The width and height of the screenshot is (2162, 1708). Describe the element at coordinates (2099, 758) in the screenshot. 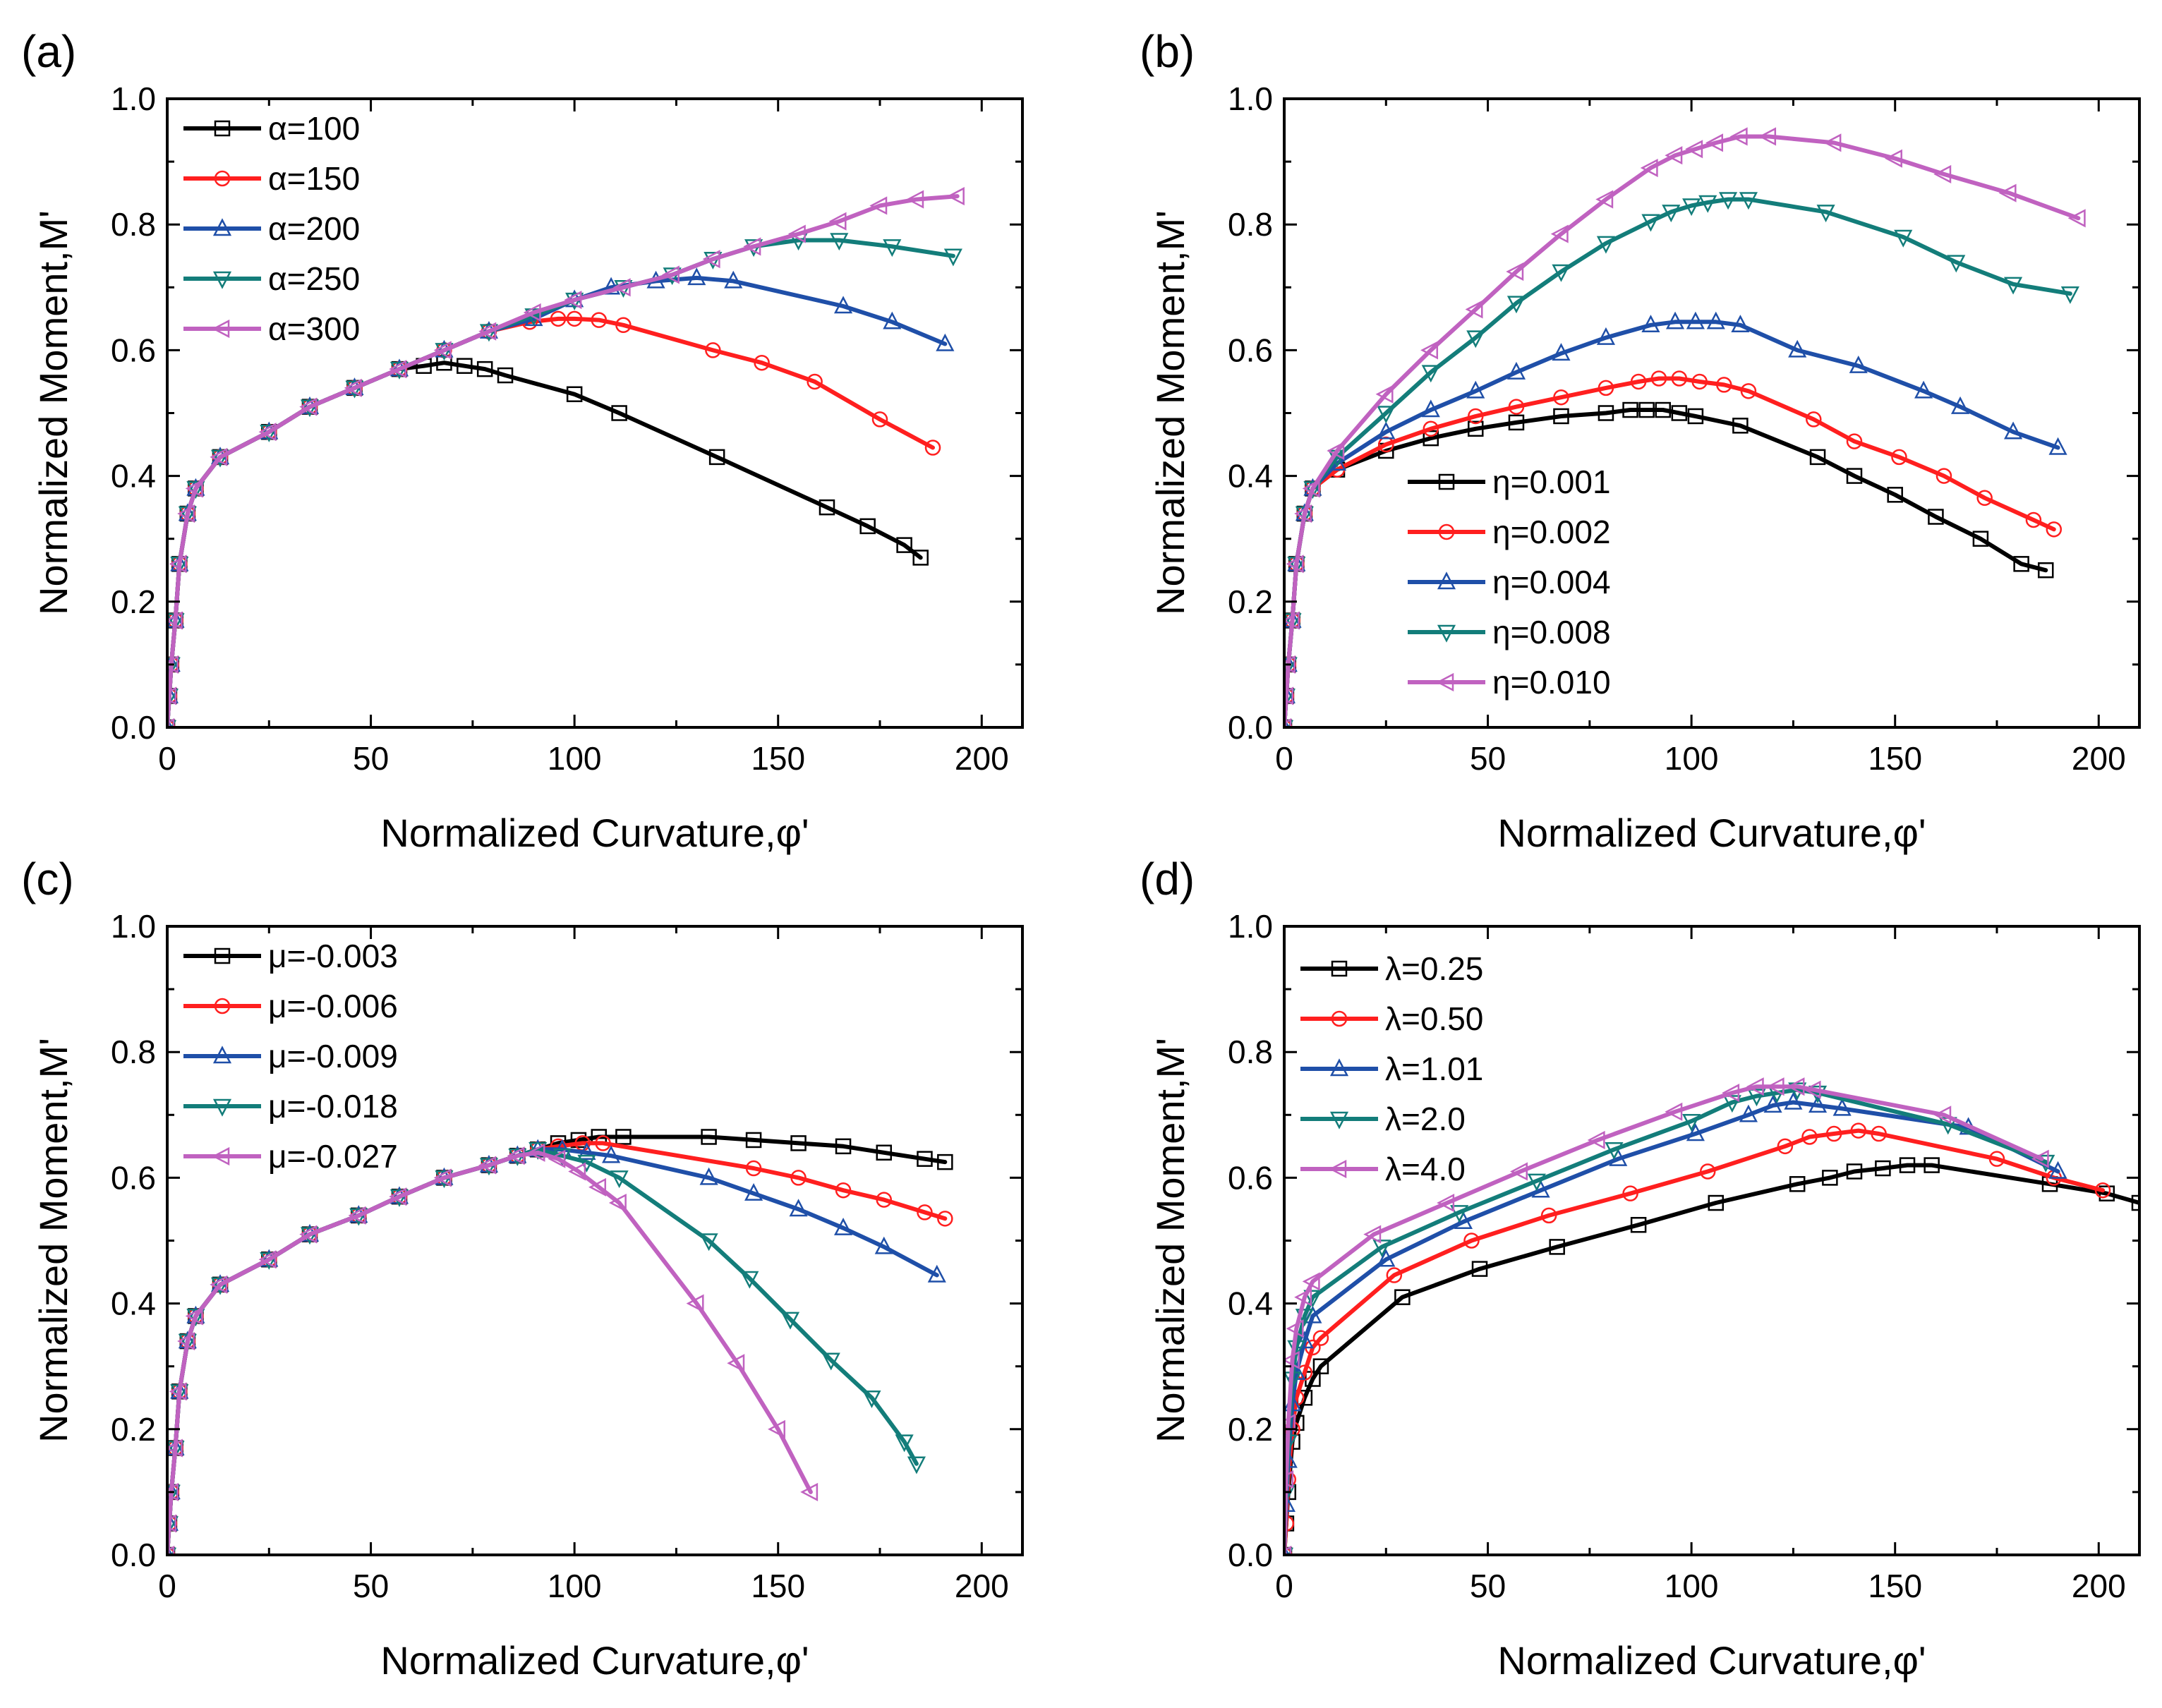

I see `x-tick-label: 200` at that location.